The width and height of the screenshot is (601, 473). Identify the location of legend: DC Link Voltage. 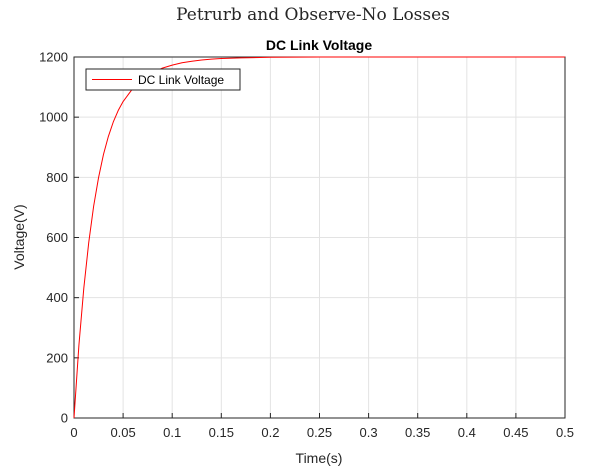
(163, 79).